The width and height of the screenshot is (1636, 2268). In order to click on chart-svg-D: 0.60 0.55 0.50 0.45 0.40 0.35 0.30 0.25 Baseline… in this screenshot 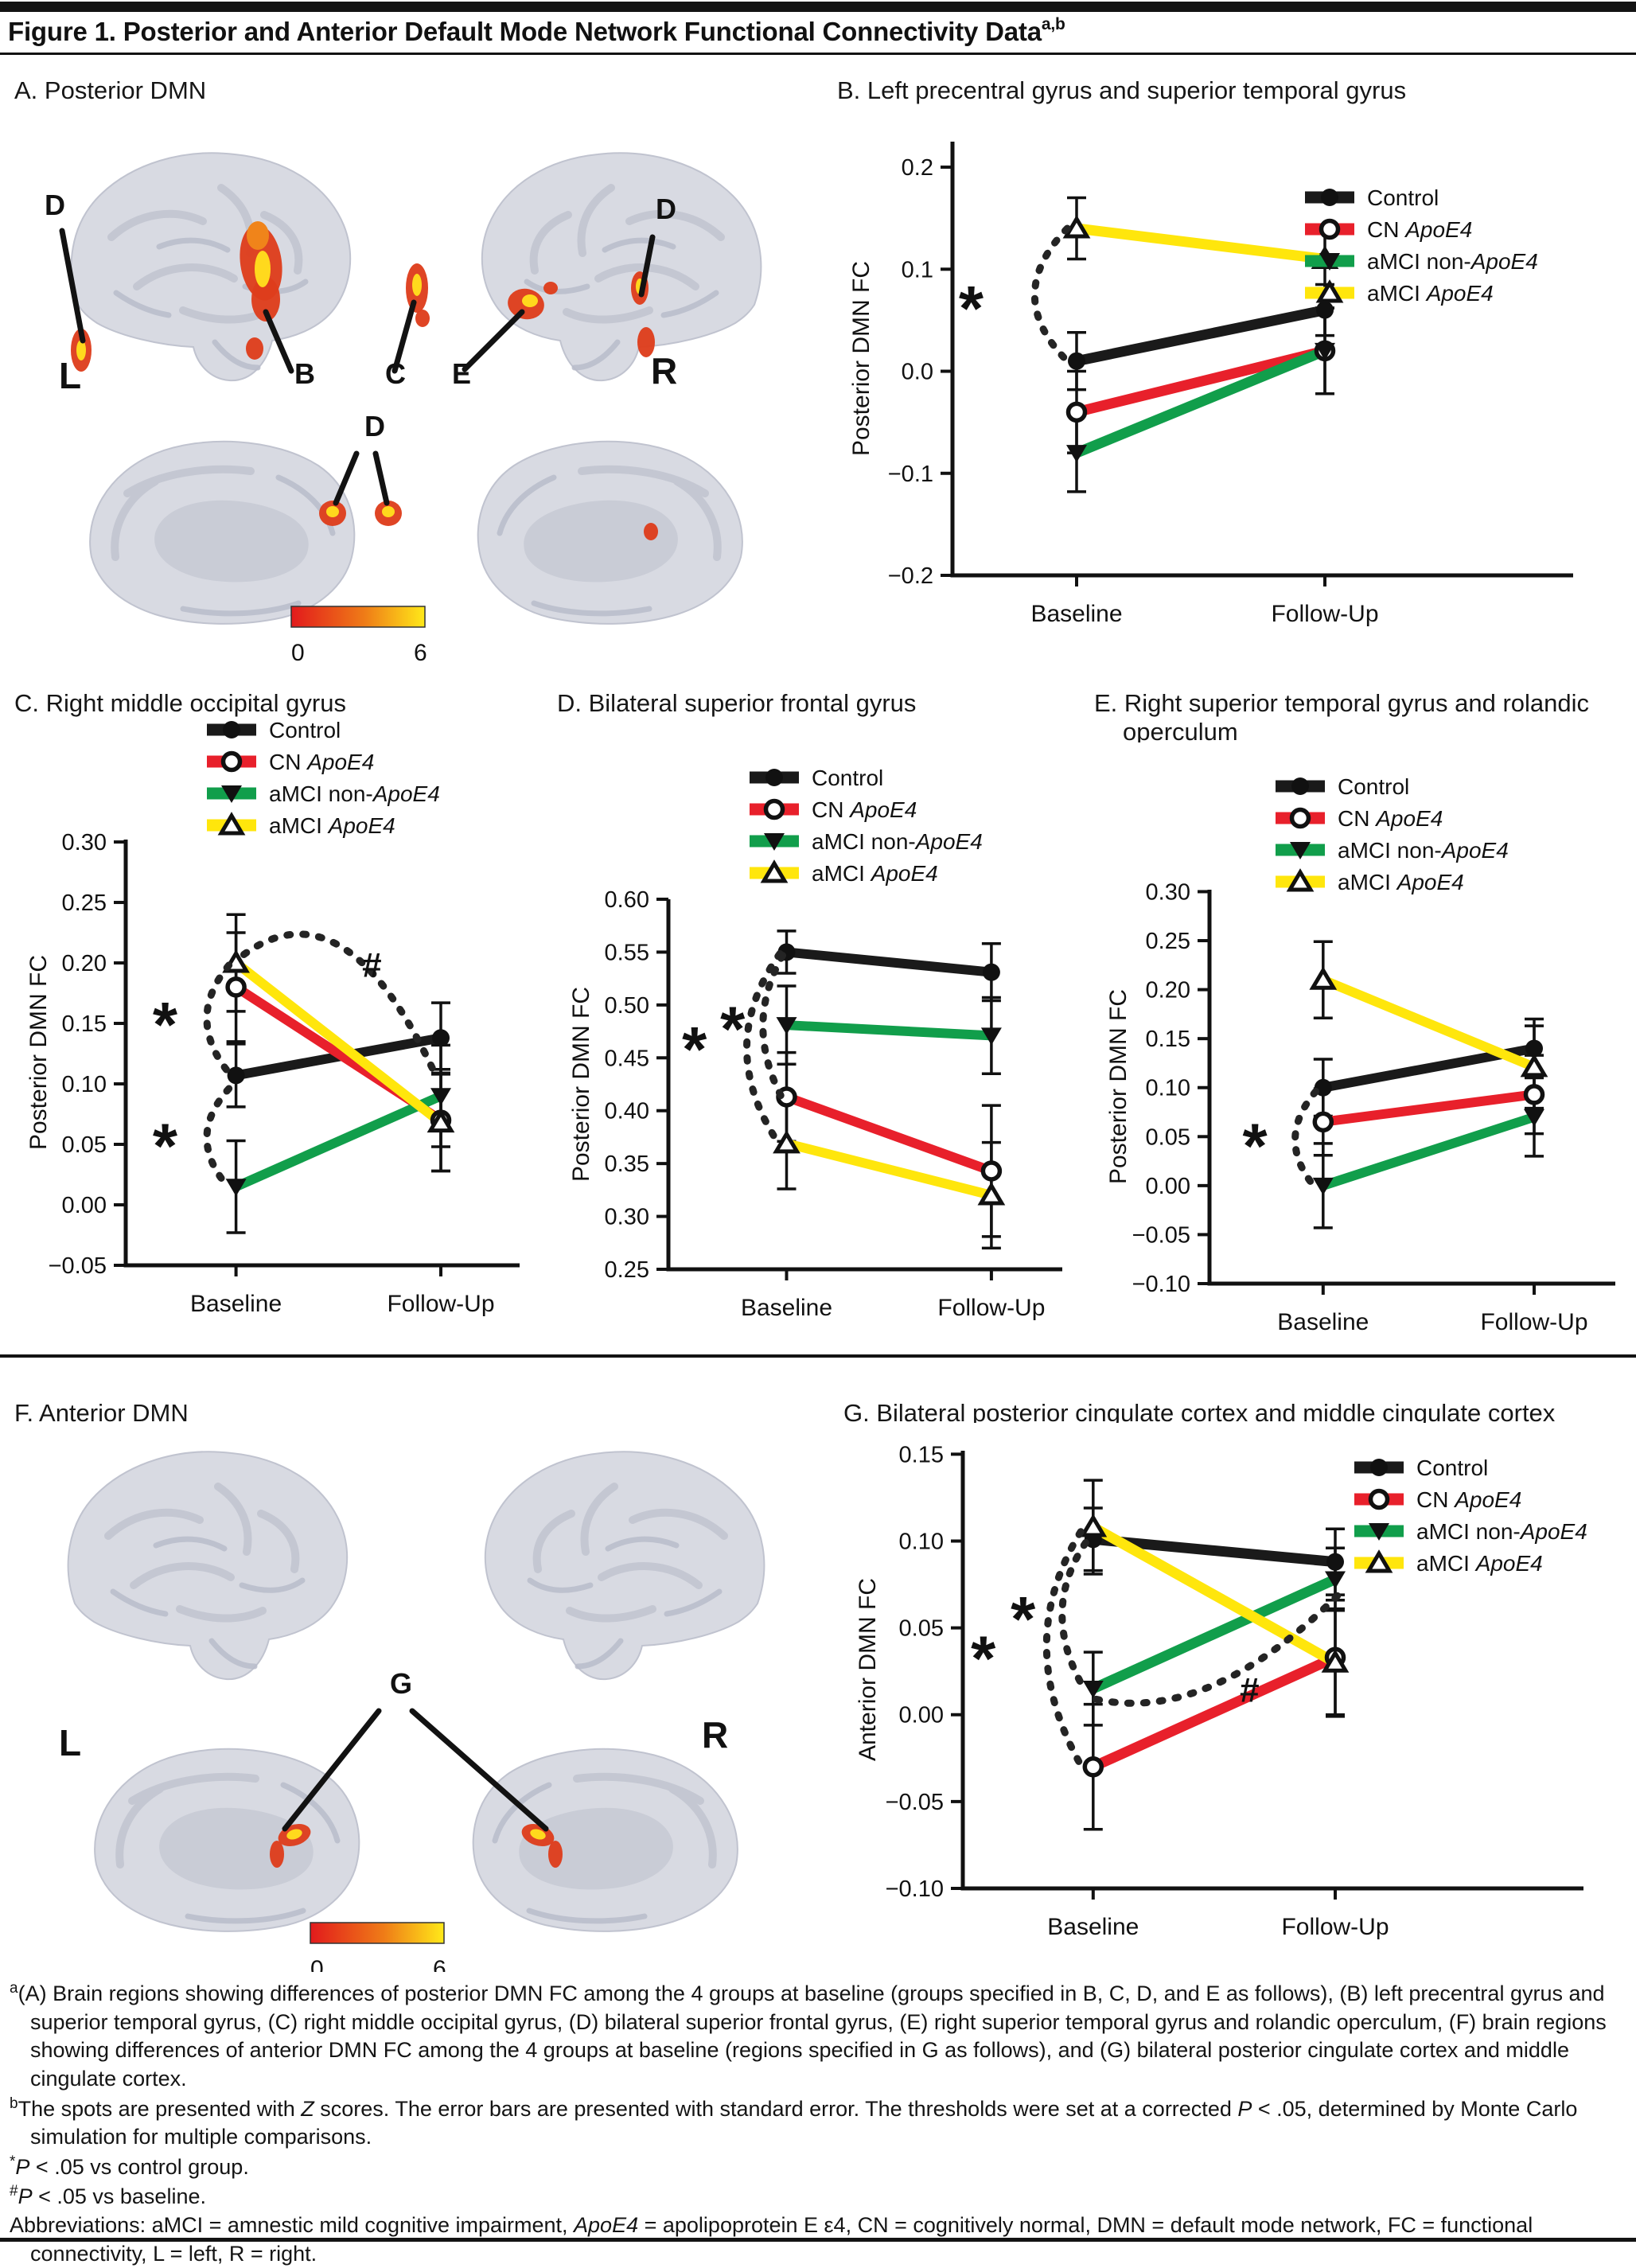, I will do `click(815, 1043)`.